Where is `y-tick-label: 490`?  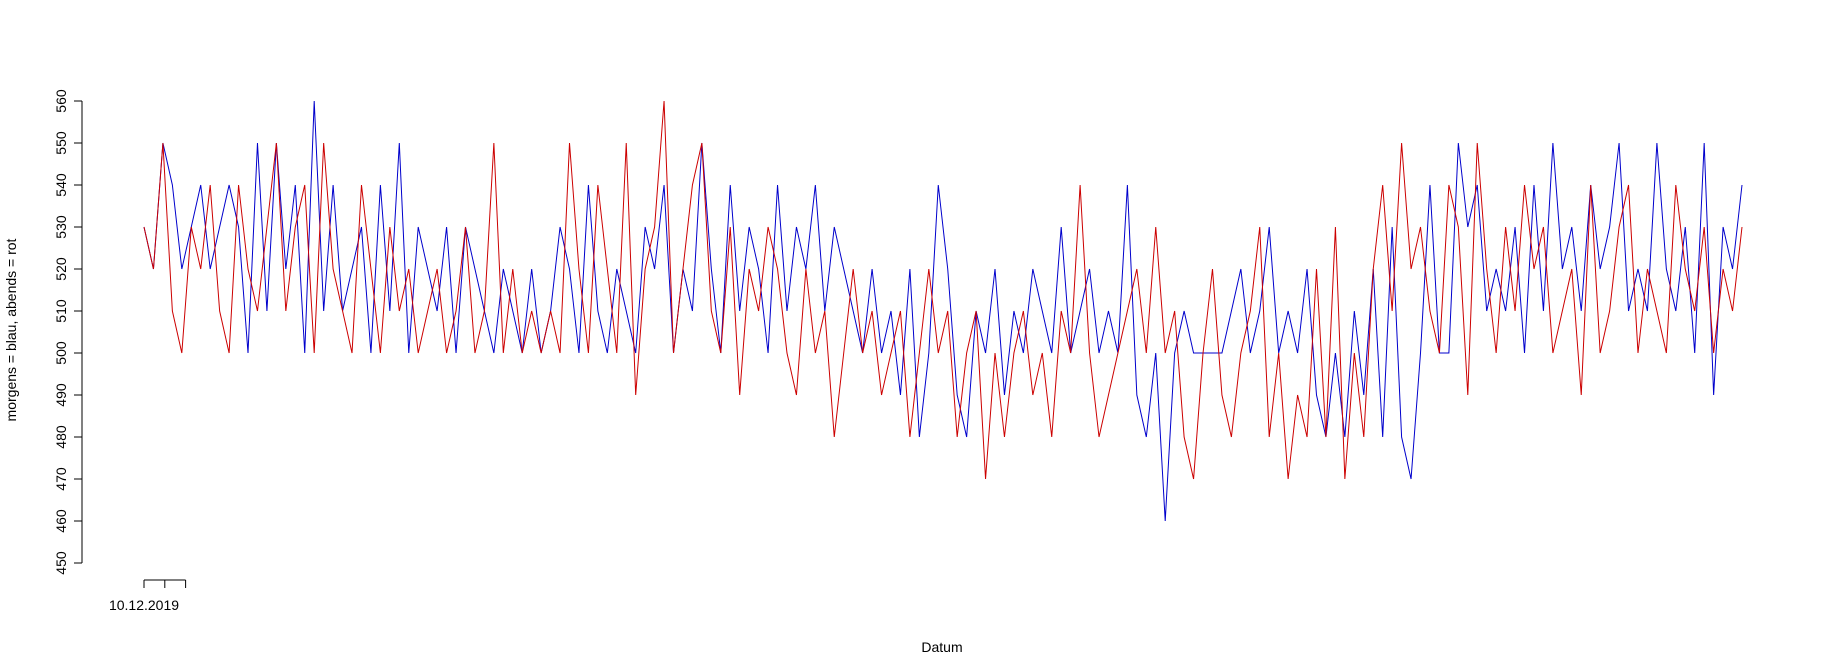 y-tick-label: 490 is located at coordinates (61, 395).